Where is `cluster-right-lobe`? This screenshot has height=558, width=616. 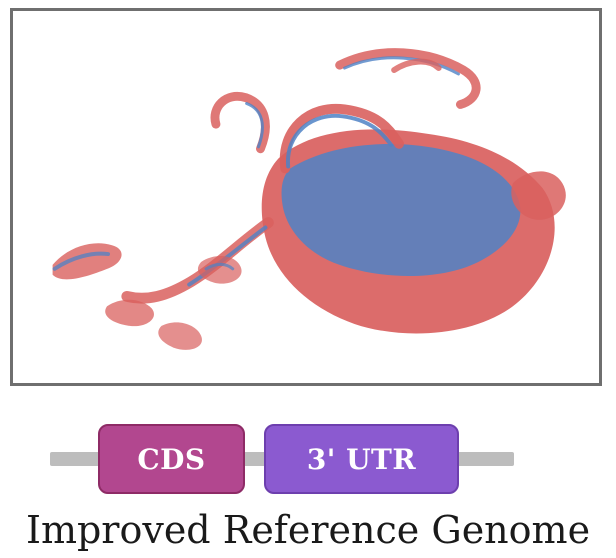 cluster-right-lobe is located at coordinates (538, 195).